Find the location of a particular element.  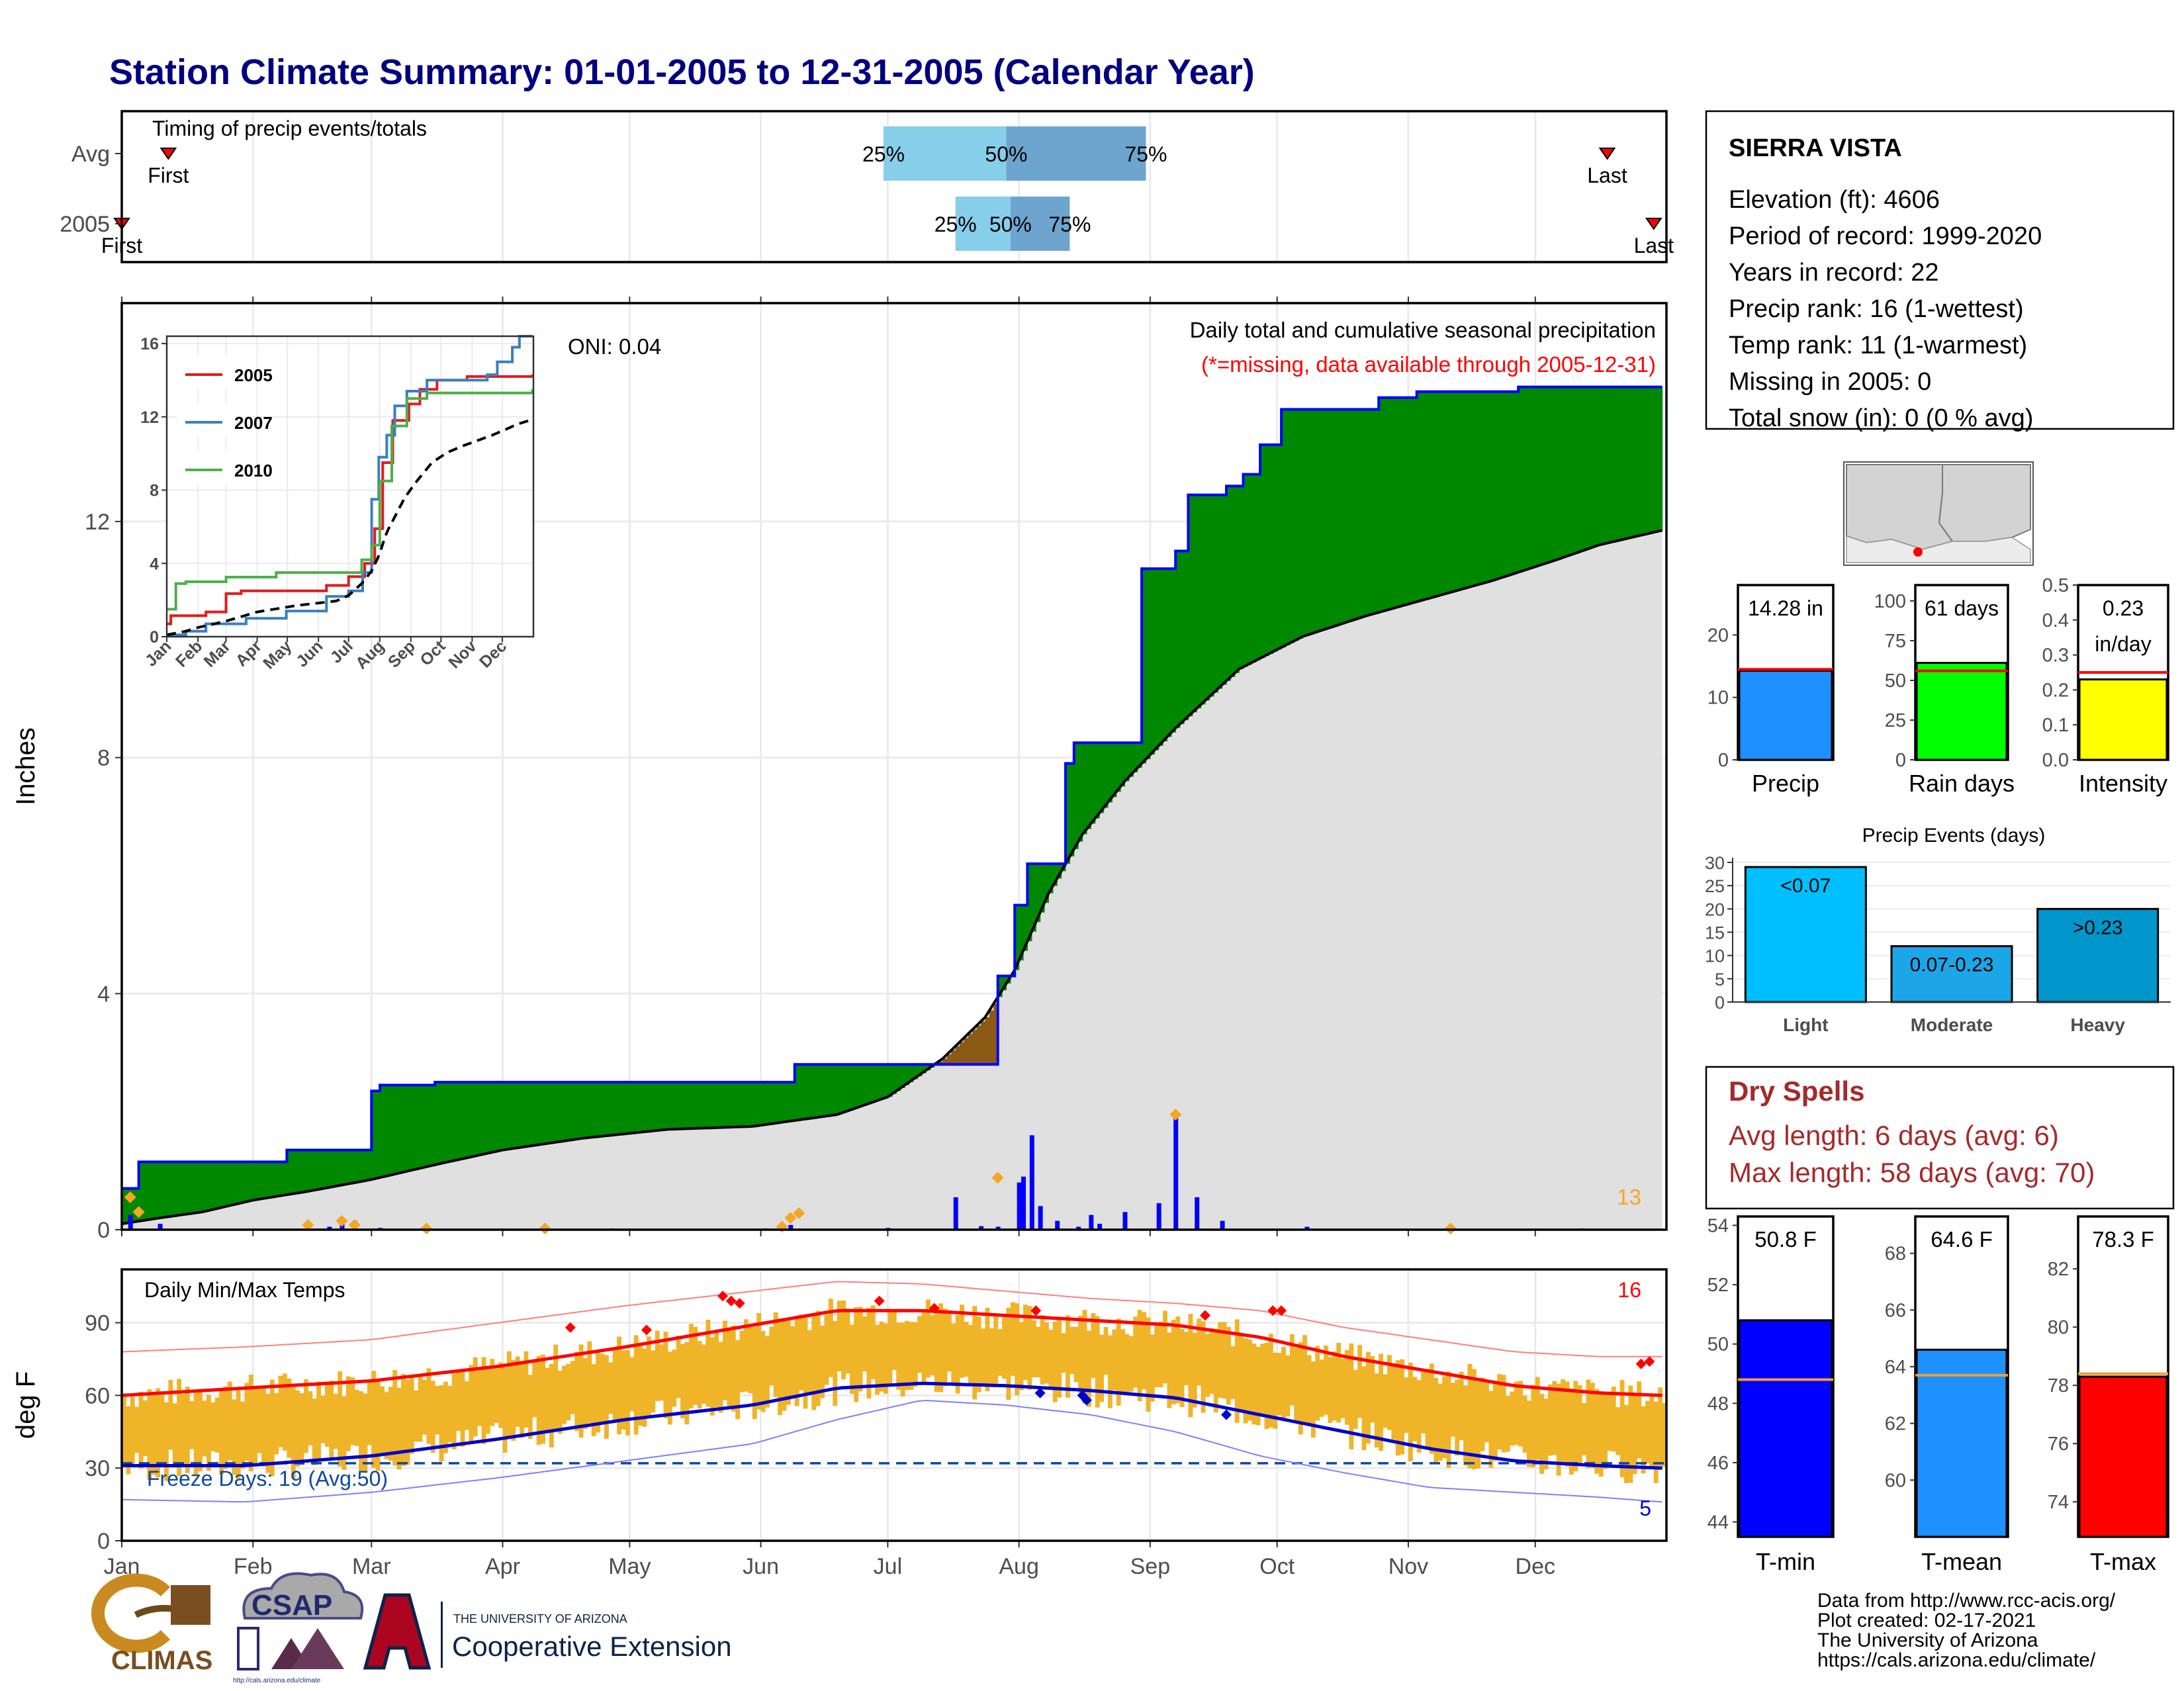

locator-map is located at coordinates (1939, 513).